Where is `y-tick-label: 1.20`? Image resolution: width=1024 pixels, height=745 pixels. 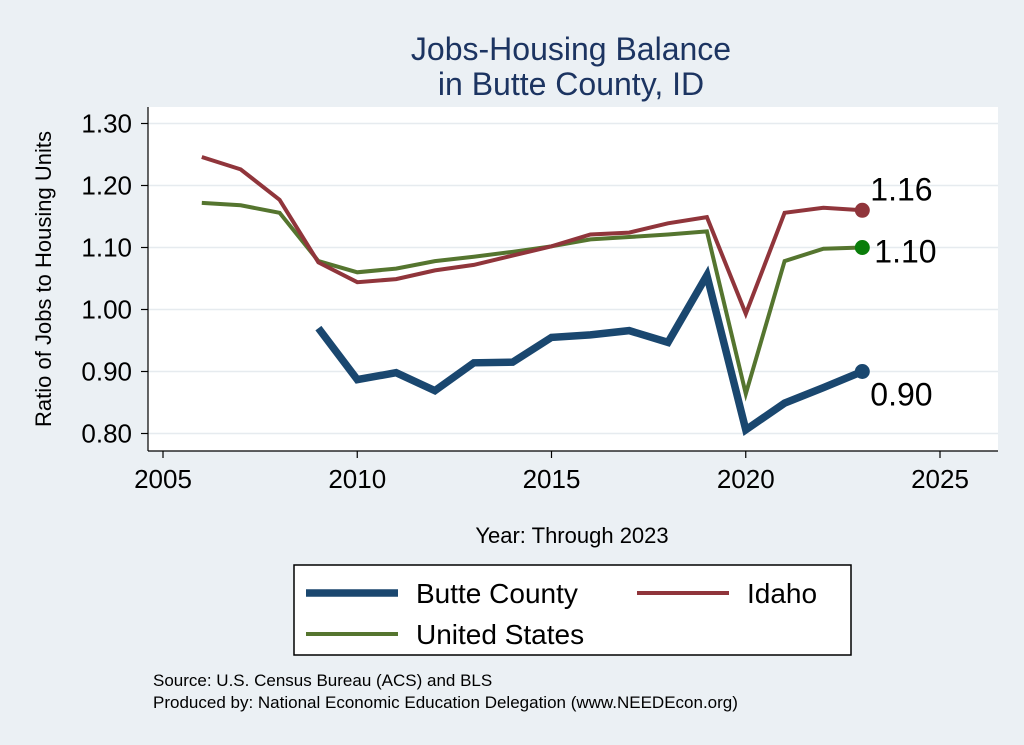 y-tick-label: 1.20 is located at coordinates (106, 186).